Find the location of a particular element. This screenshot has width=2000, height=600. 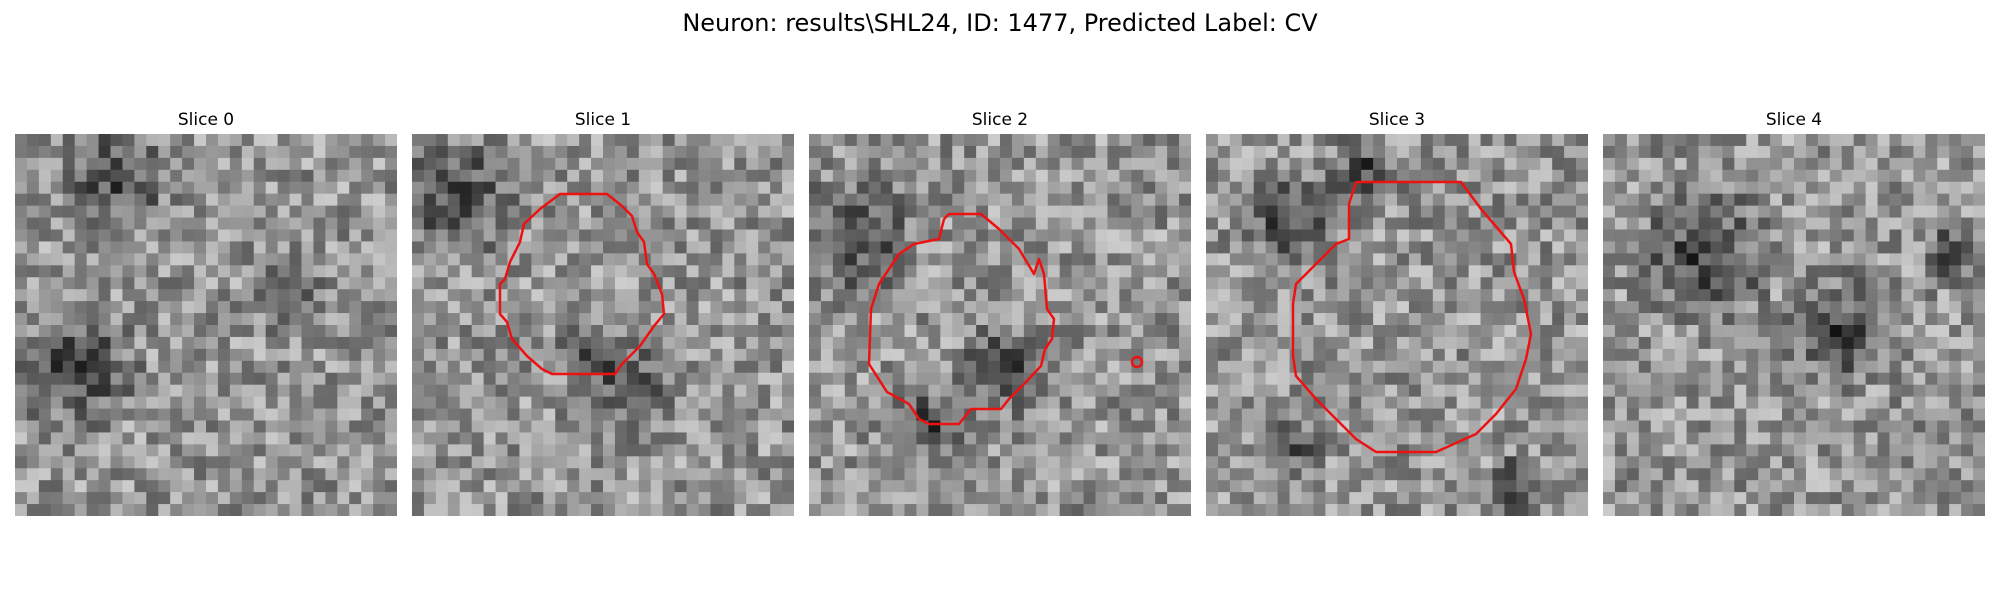

slice-panel-2: Slice 2 is located at coordinates (1000, 312).